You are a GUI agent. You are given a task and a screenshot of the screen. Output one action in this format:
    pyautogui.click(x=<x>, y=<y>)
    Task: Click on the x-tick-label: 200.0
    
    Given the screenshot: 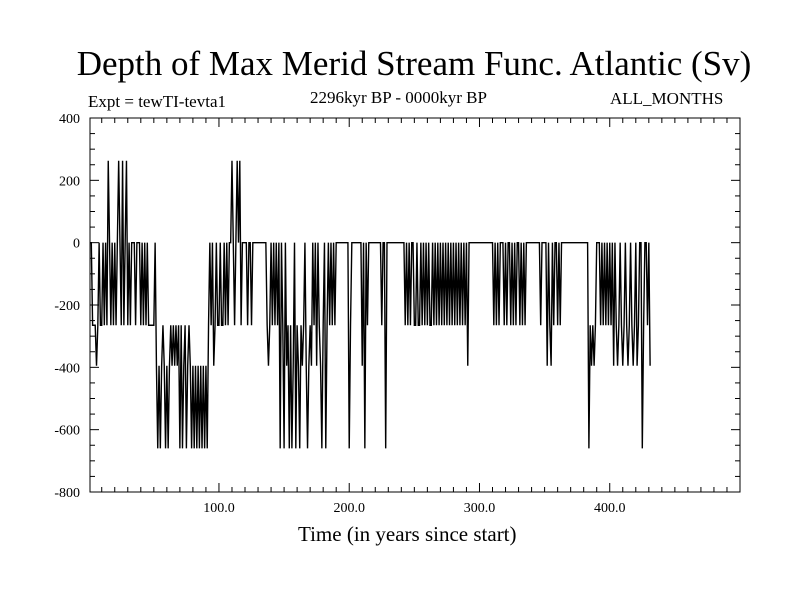 What is the action you would take?
    pyautogui.click(x=349, y=508)
    